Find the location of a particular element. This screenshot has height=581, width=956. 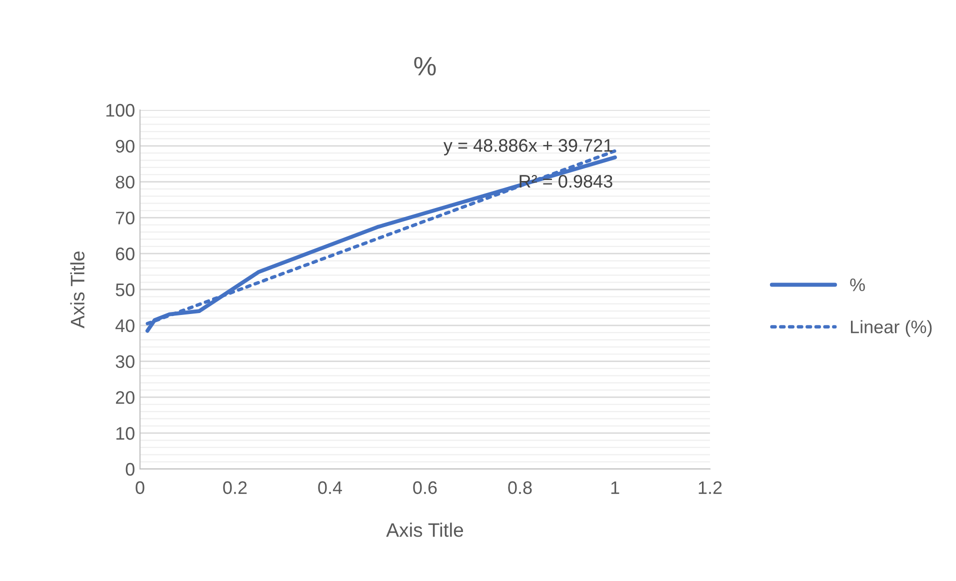

y-tick-label: 20 is located at coordinates (125, 397).